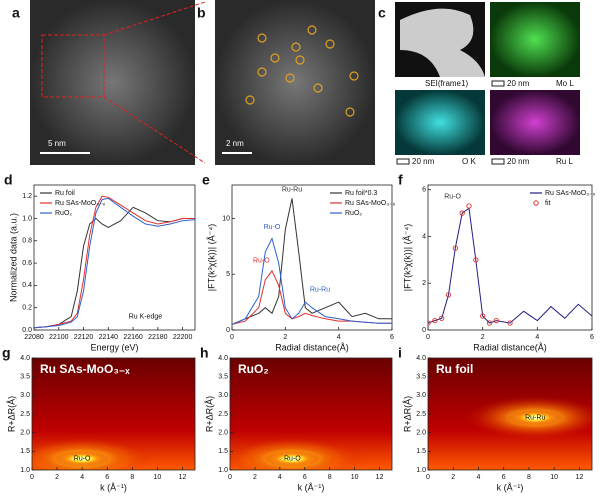 The width and height of the screenshot is (600, 500). I want to click on y-tick-label: 4, so click(424, 236).